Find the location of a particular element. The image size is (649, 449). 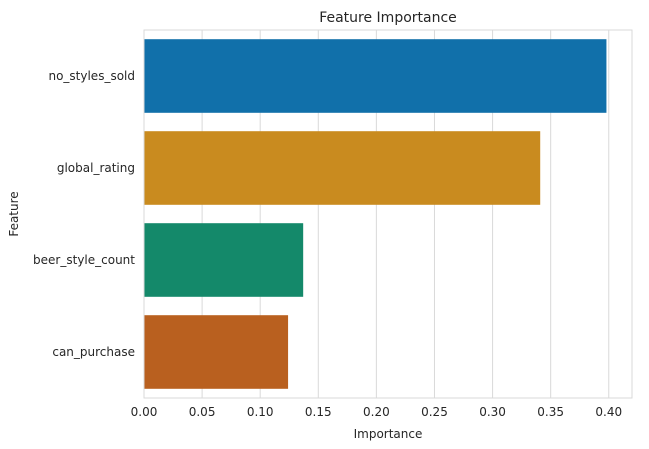

x-tick-label: 0.20 is located at coordinates (376, 412).